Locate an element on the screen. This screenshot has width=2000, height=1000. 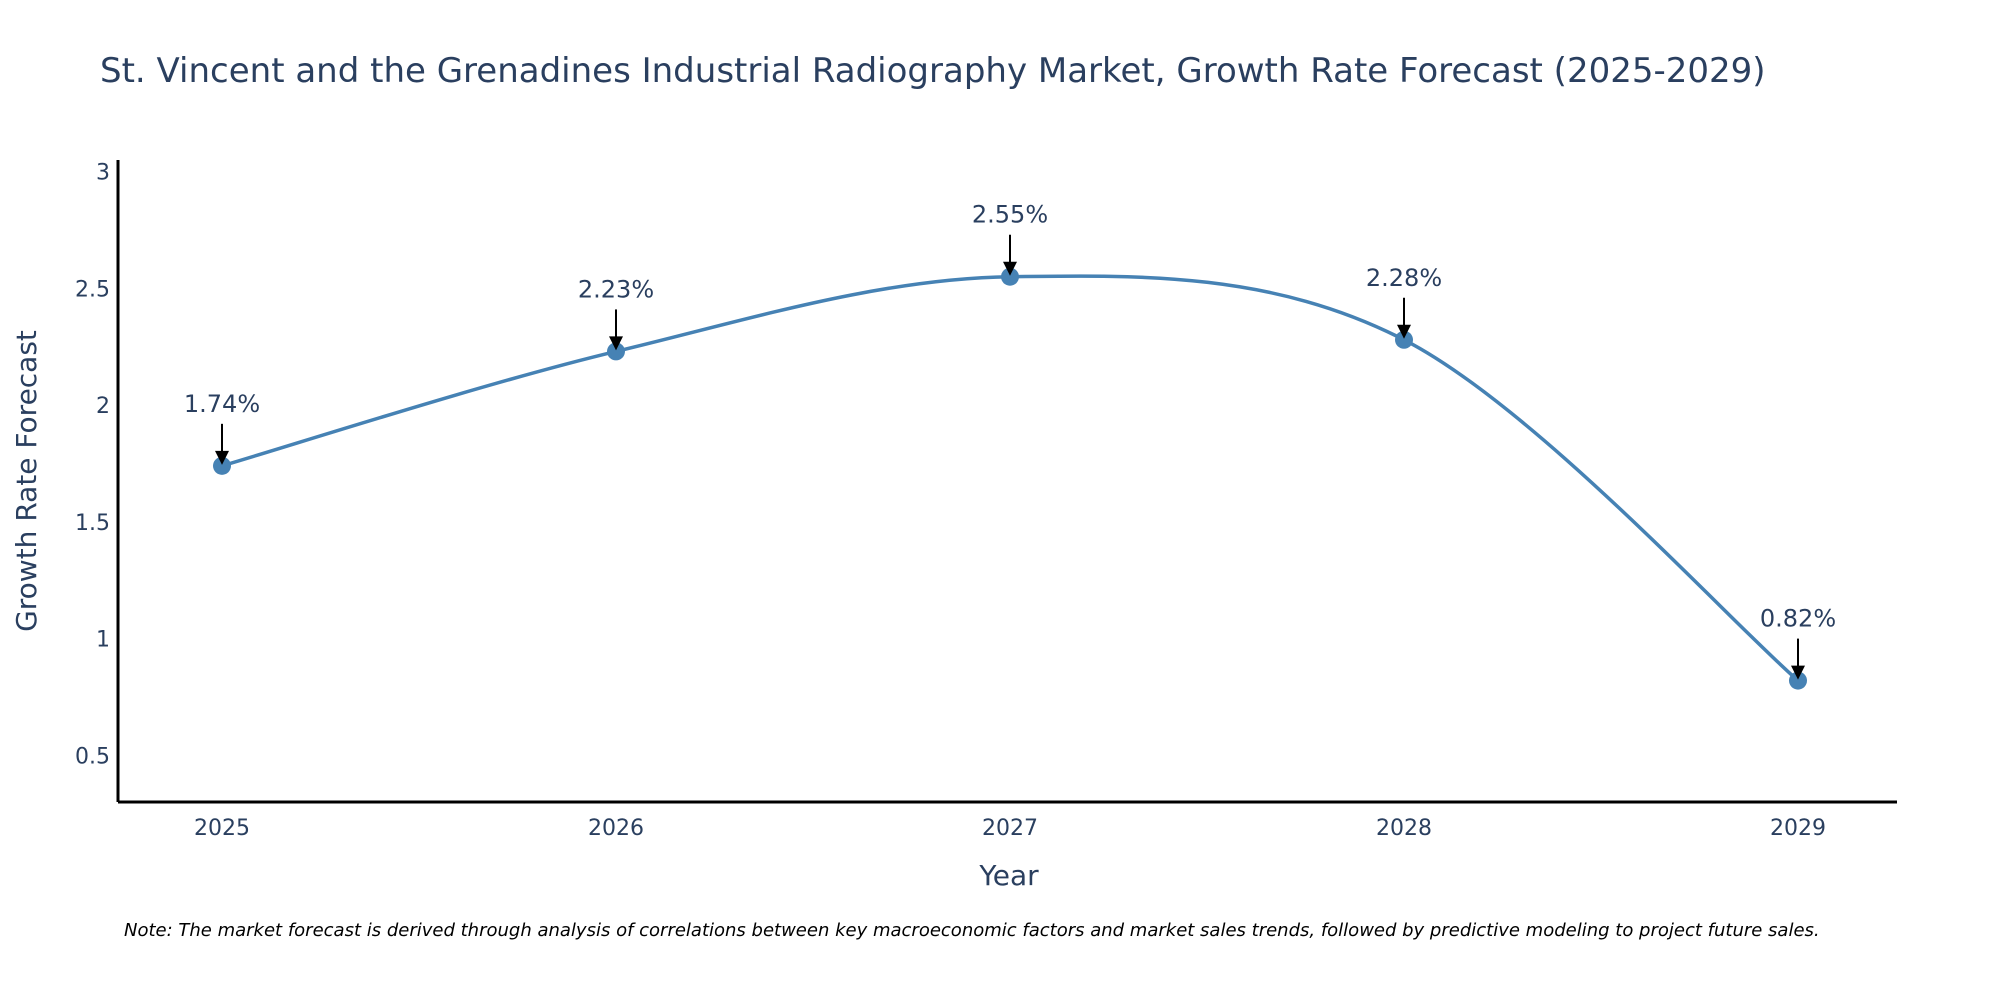
data-label: 0.82% is located at coordinates (1798, 619).